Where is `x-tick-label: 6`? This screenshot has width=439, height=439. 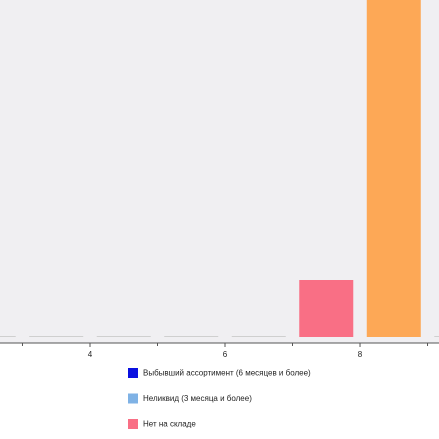
x-tick-label: 6 is located at coordinates (225, 354).